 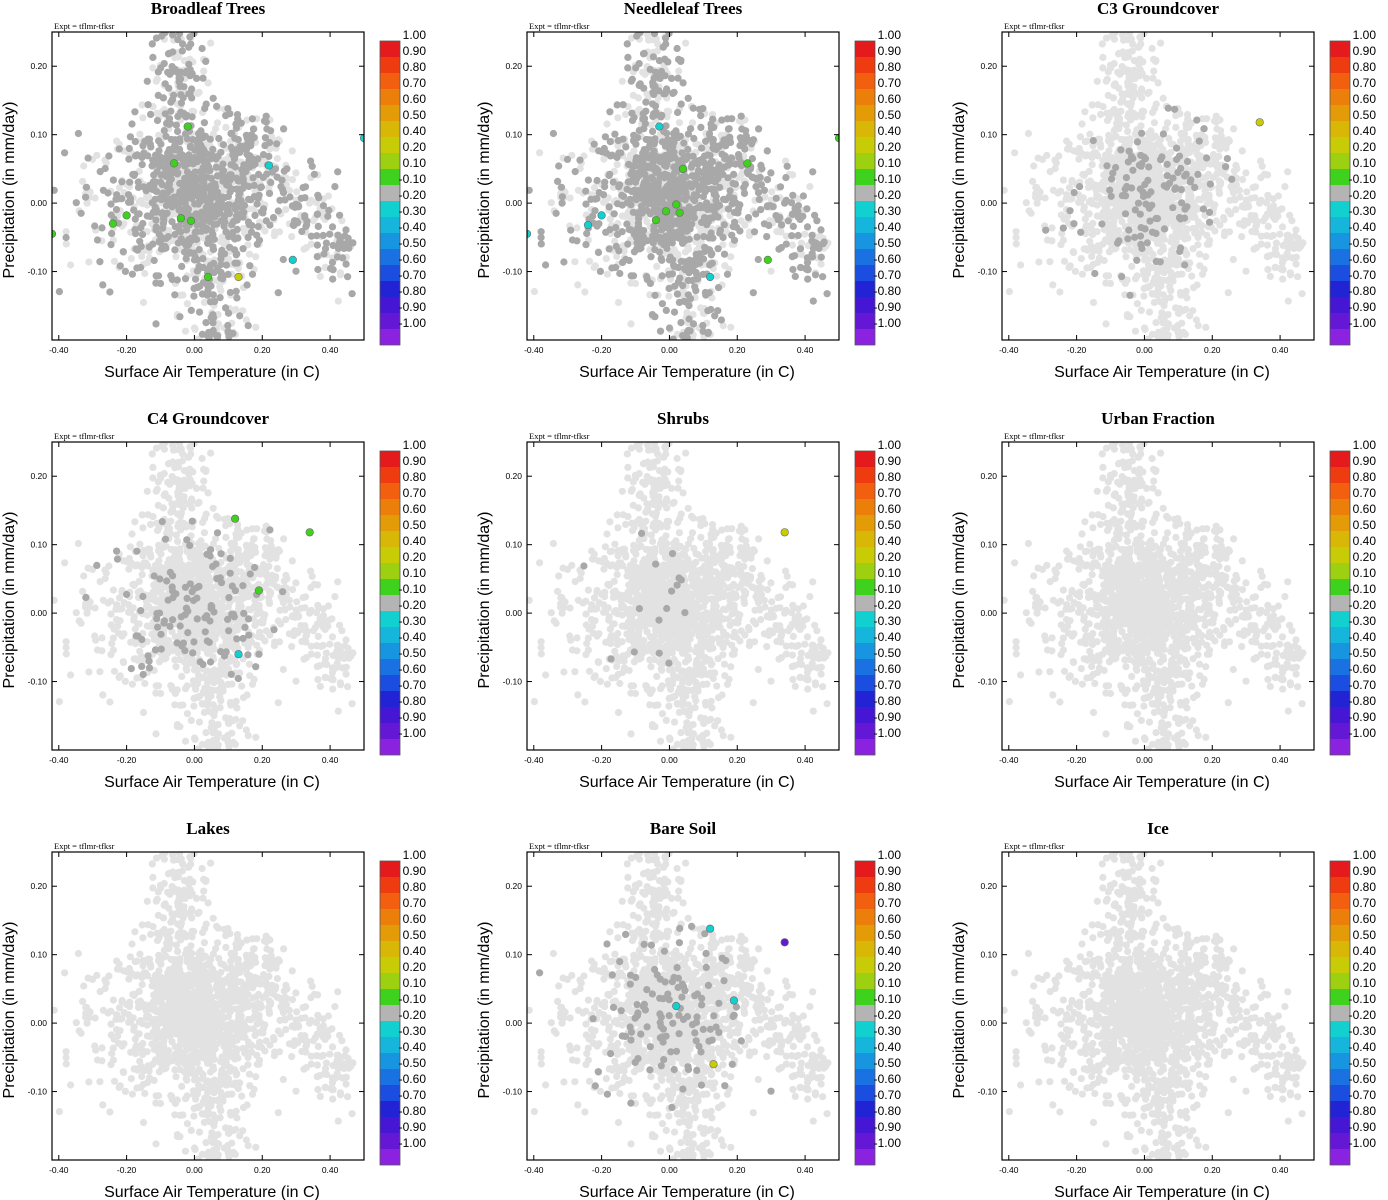 I want to click on scatter-points, so click(x=683, y=186).